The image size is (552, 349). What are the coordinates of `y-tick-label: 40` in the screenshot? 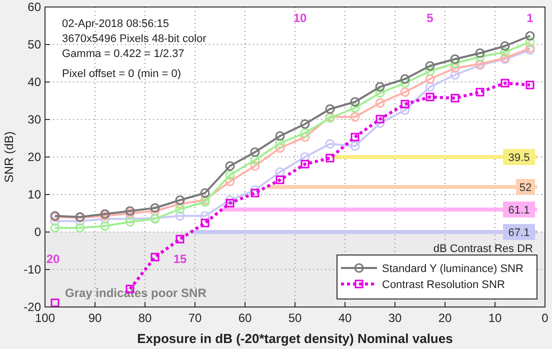 It's located at (35, 82).